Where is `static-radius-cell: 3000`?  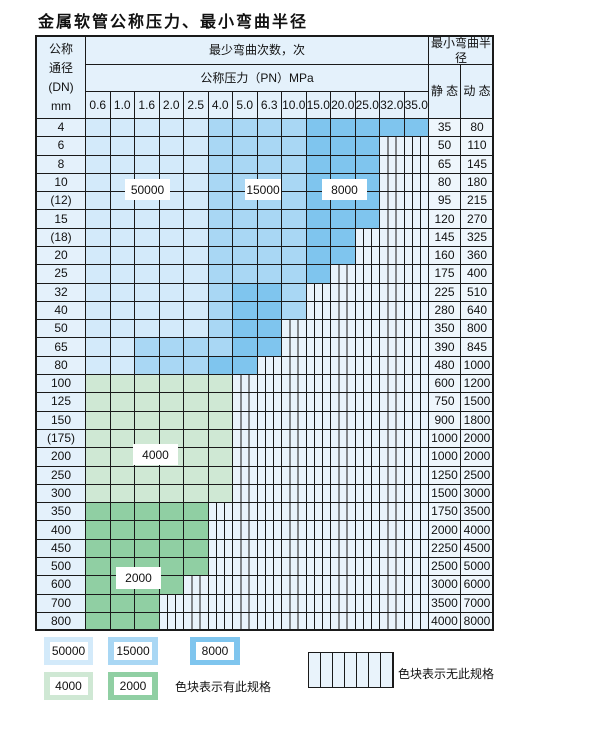
static-radius-cell: 3000 is located at coordinates (444, 585).